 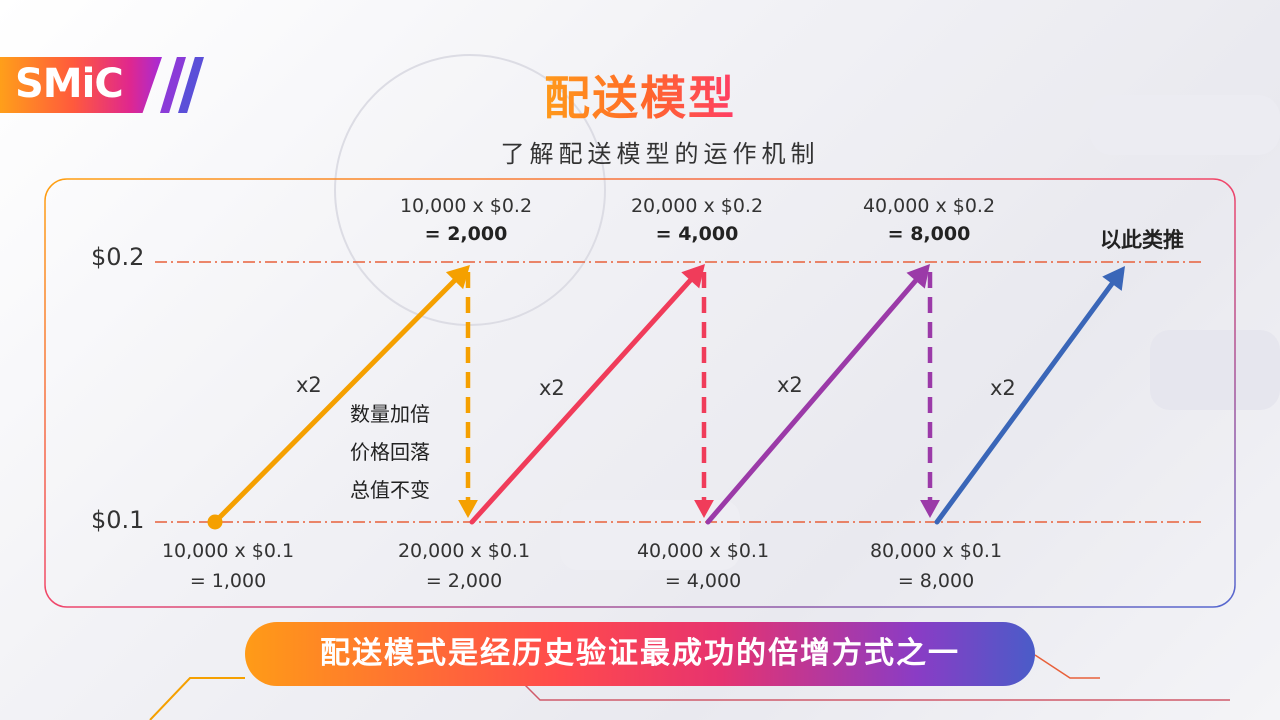 What do you see at coordinates (390, 490) in the screenshot?
I see `note-line: 总值不变` at bounding box center [390, 490].